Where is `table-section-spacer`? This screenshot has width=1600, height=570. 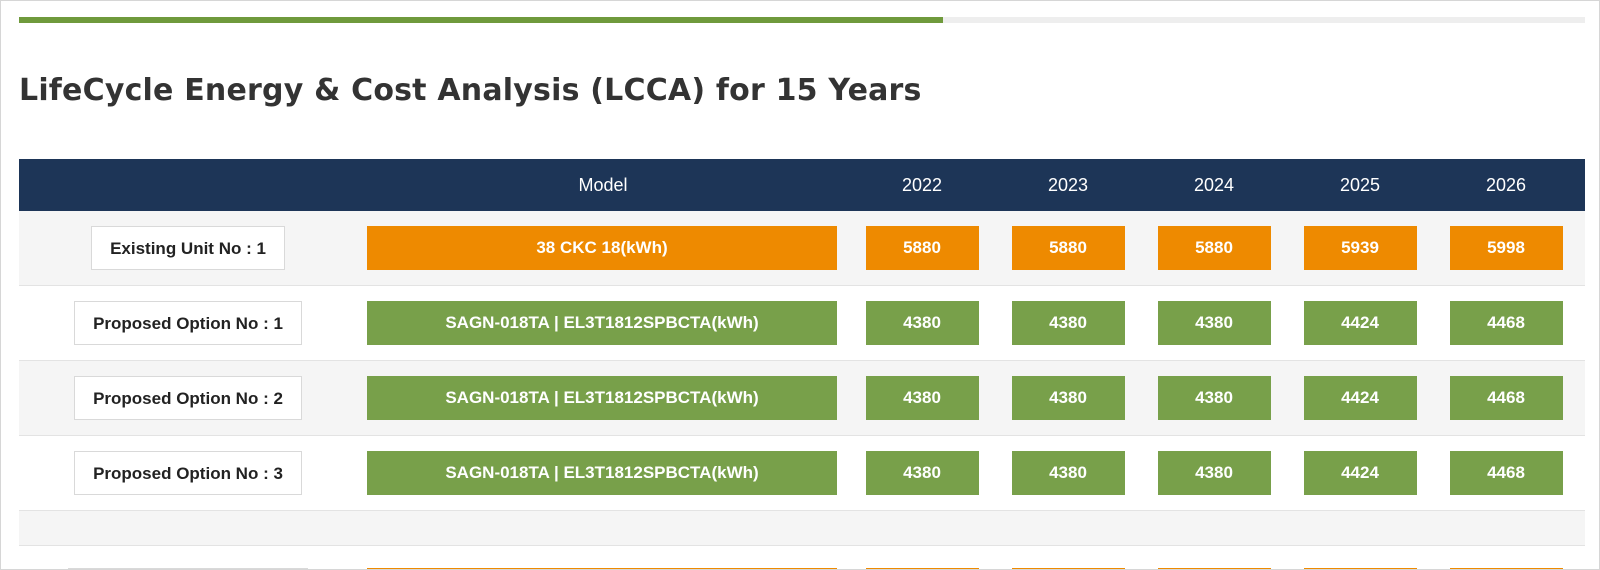
table-section-spacer is located at coordinates (802, 528).